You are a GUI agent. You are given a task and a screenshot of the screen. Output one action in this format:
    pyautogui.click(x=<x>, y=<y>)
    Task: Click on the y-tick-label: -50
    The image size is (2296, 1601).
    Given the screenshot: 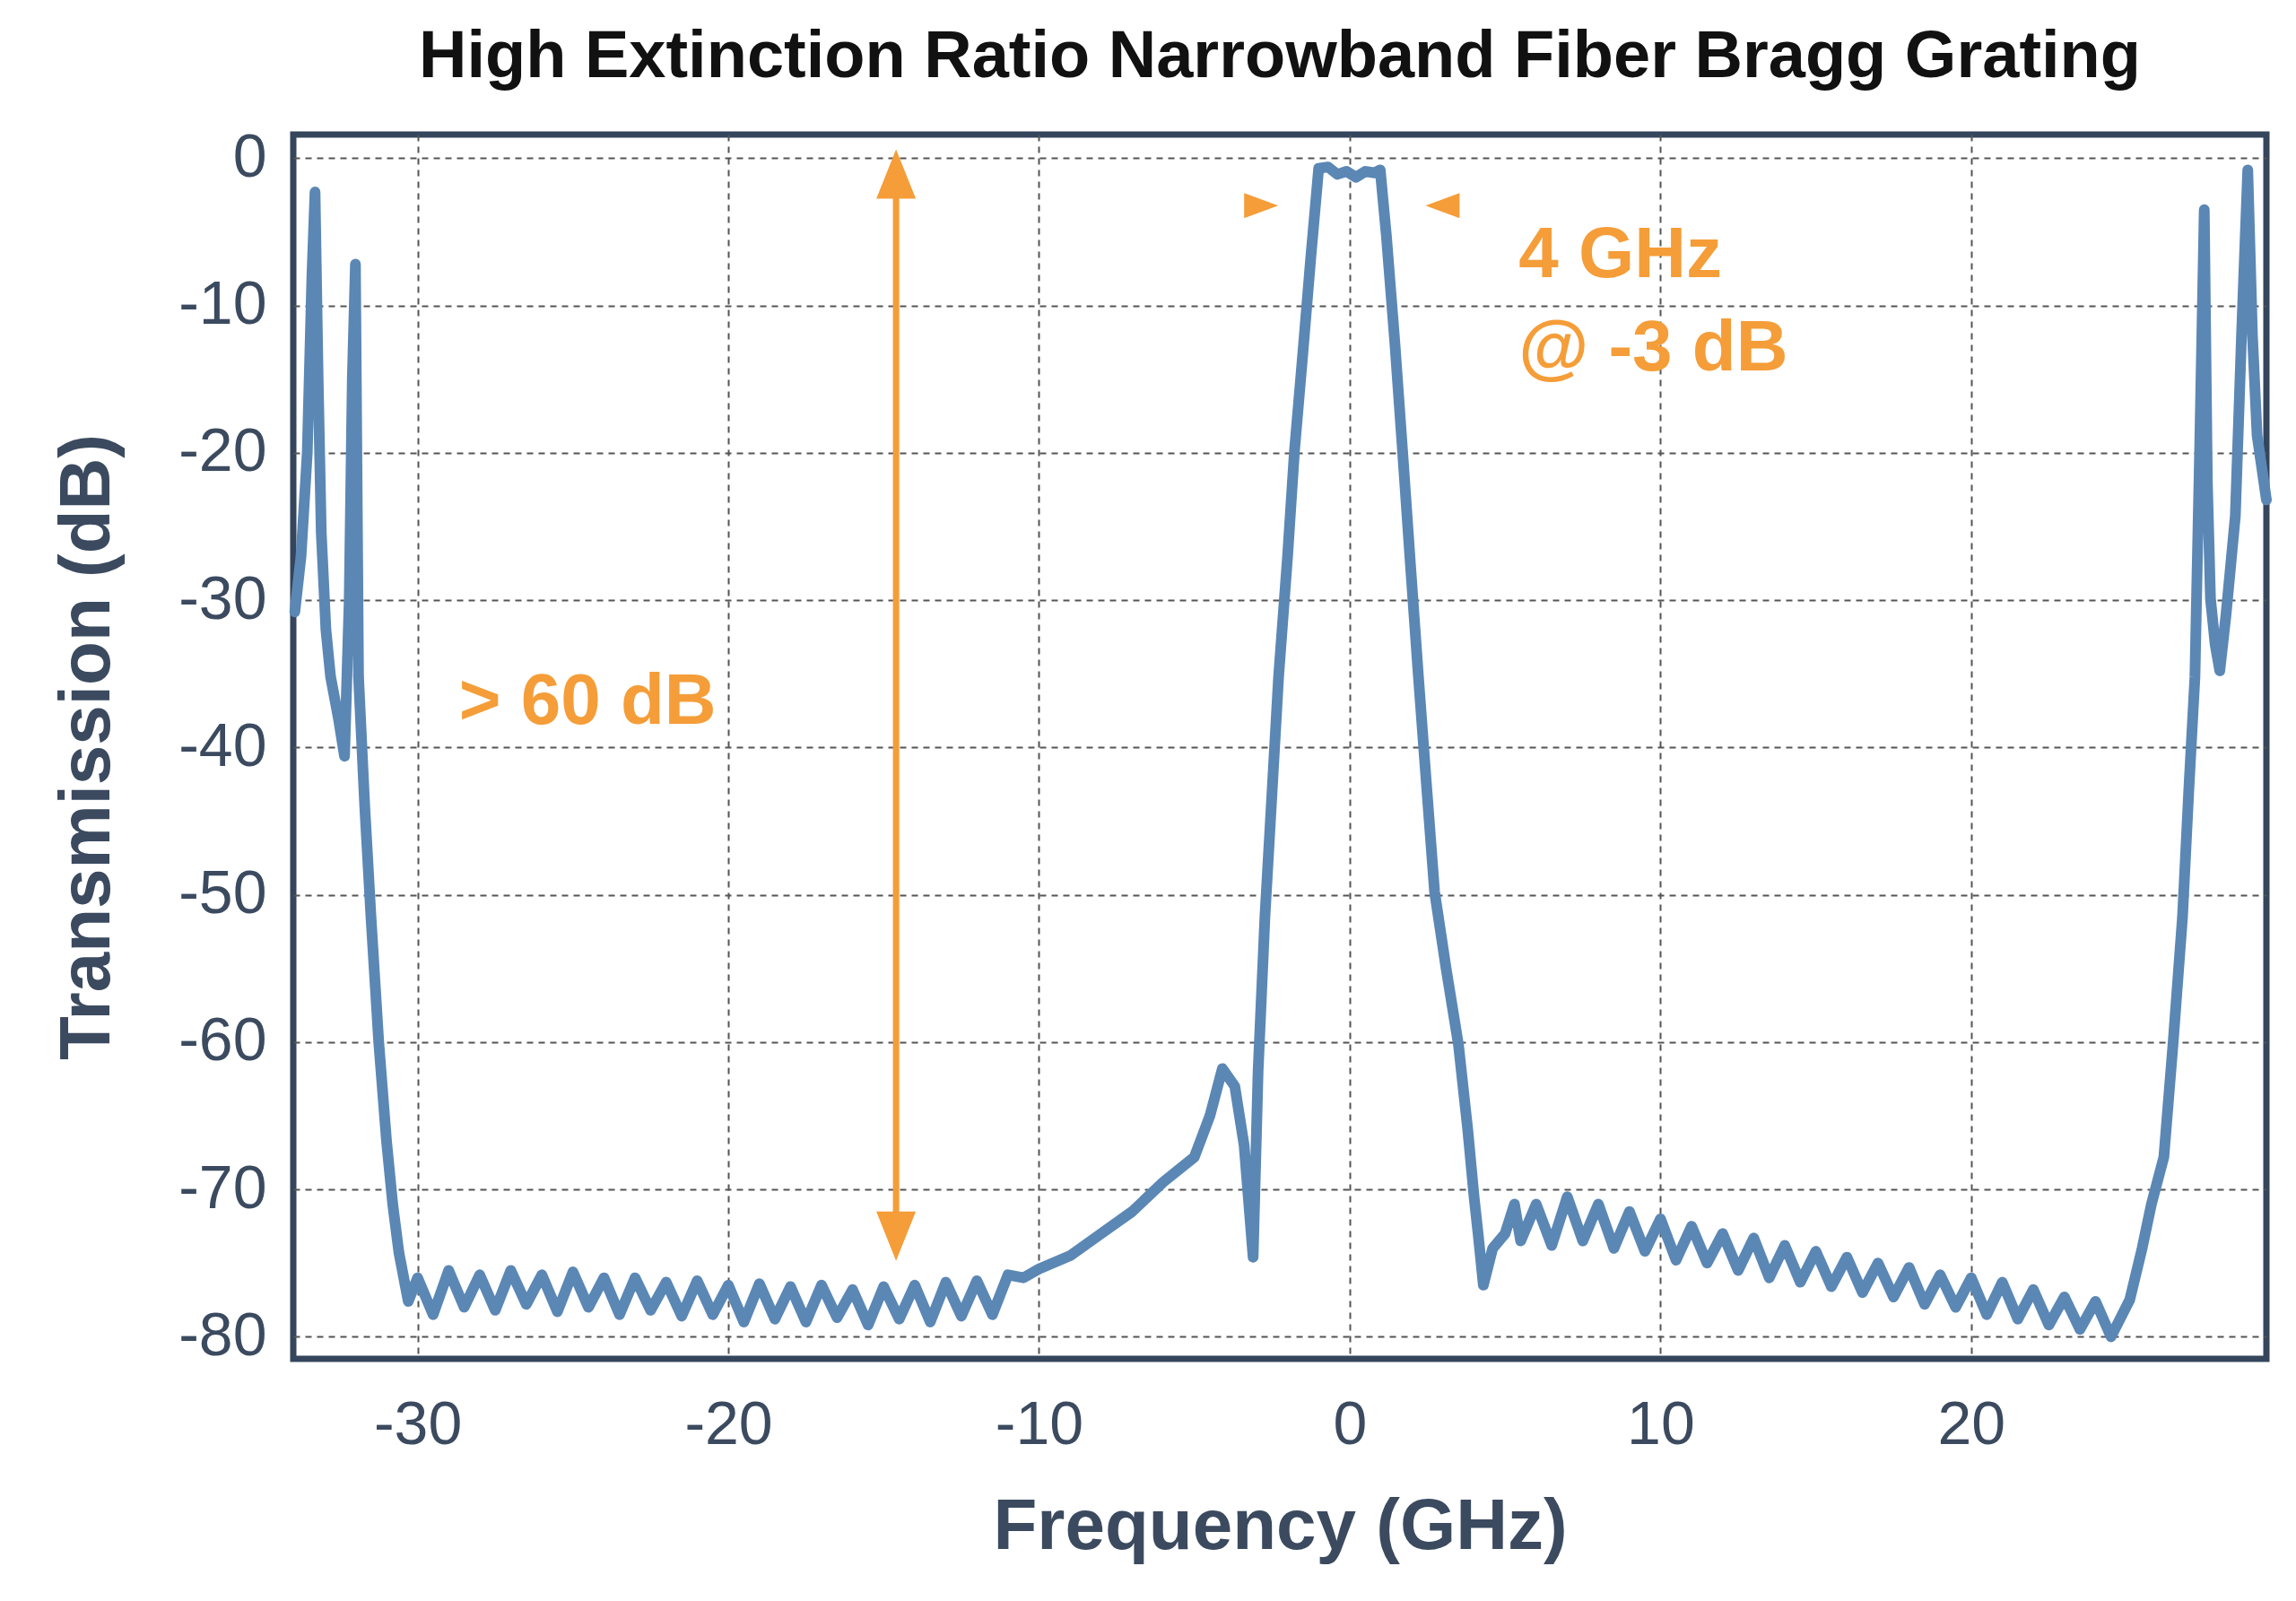 What is the action you would take?
    pyautogui.click(x=222, y=892)
    